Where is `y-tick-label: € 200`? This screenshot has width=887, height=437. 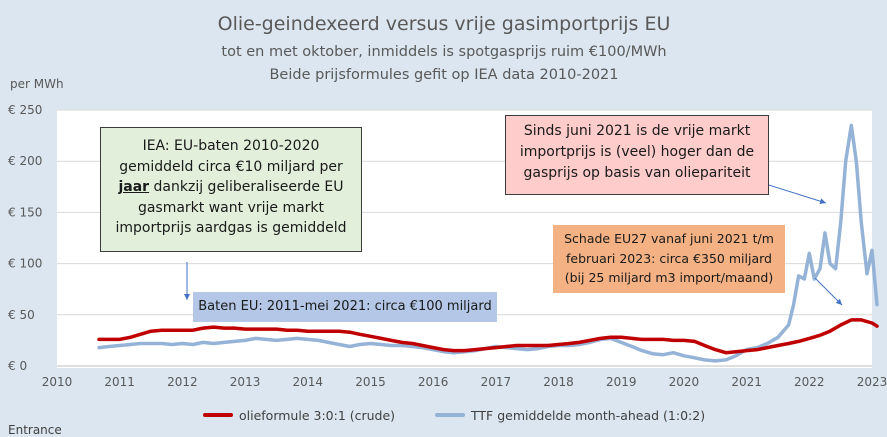 y-tick-label: € 200 is located at coordinates (25, 161).